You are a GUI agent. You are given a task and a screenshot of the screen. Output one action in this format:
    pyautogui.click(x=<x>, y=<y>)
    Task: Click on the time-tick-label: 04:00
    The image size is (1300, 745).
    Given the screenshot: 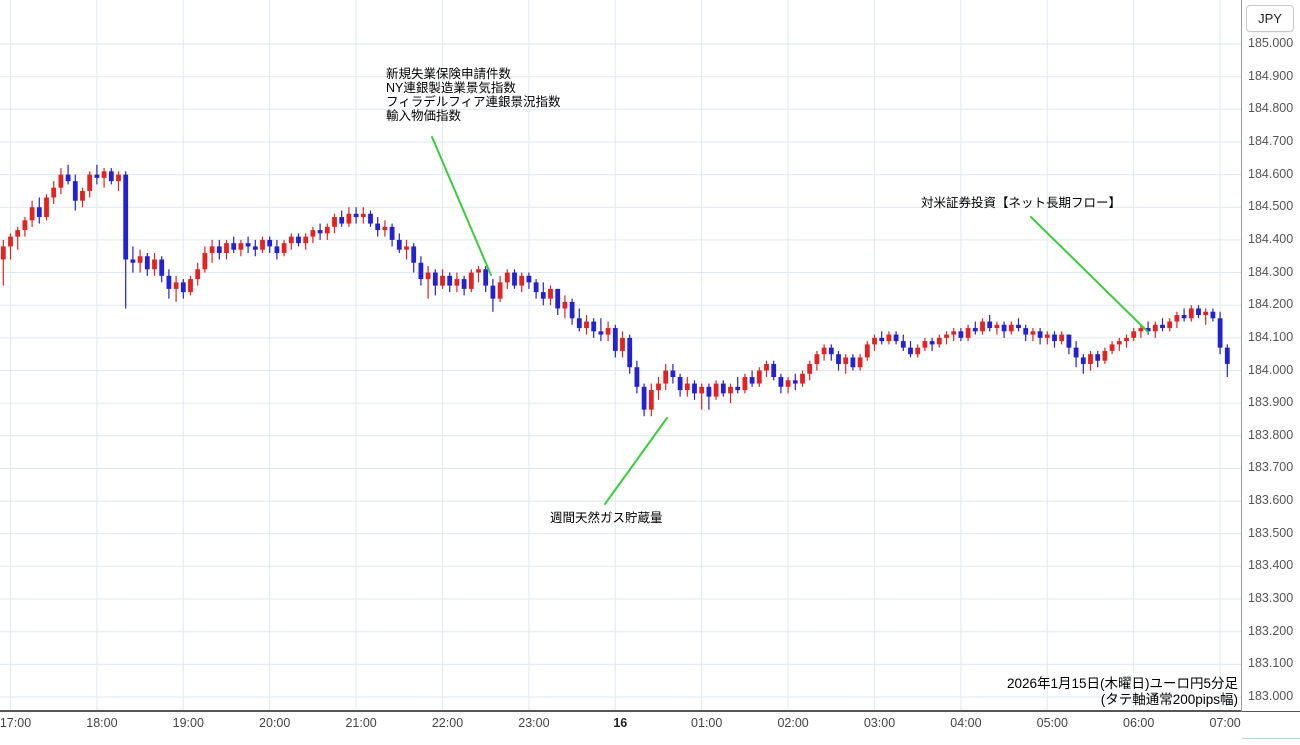 What is the action you would take?
    pyautogui.click(x=966, y=723)
    